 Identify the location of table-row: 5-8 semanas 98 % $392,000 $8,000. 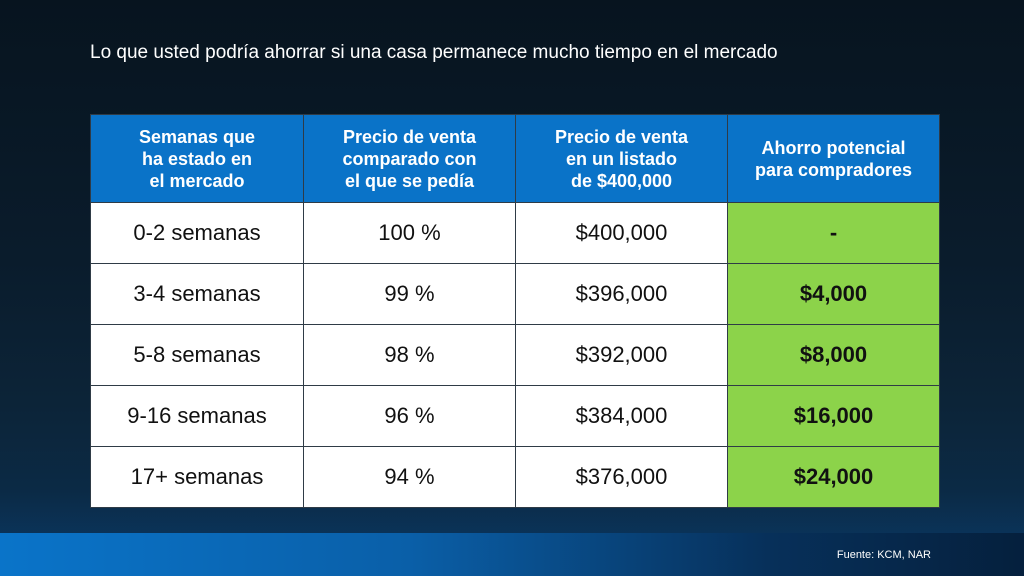
(515, 355).